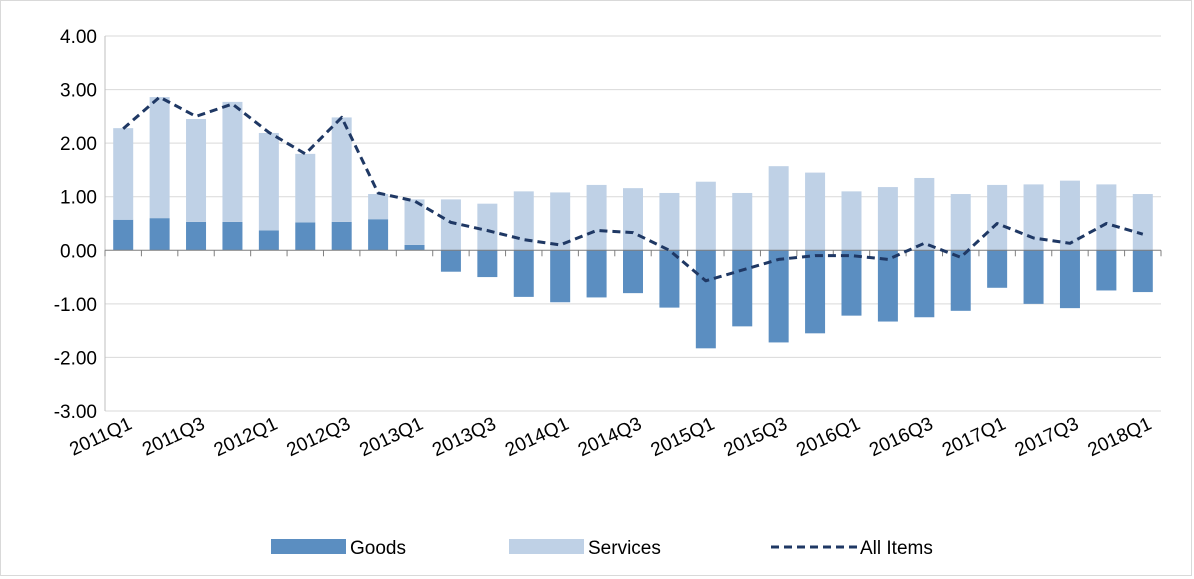  Describe the element at coordinates (1120, 437) in the screenshot. I see `x-tick-label: 2018Q1` at that location.